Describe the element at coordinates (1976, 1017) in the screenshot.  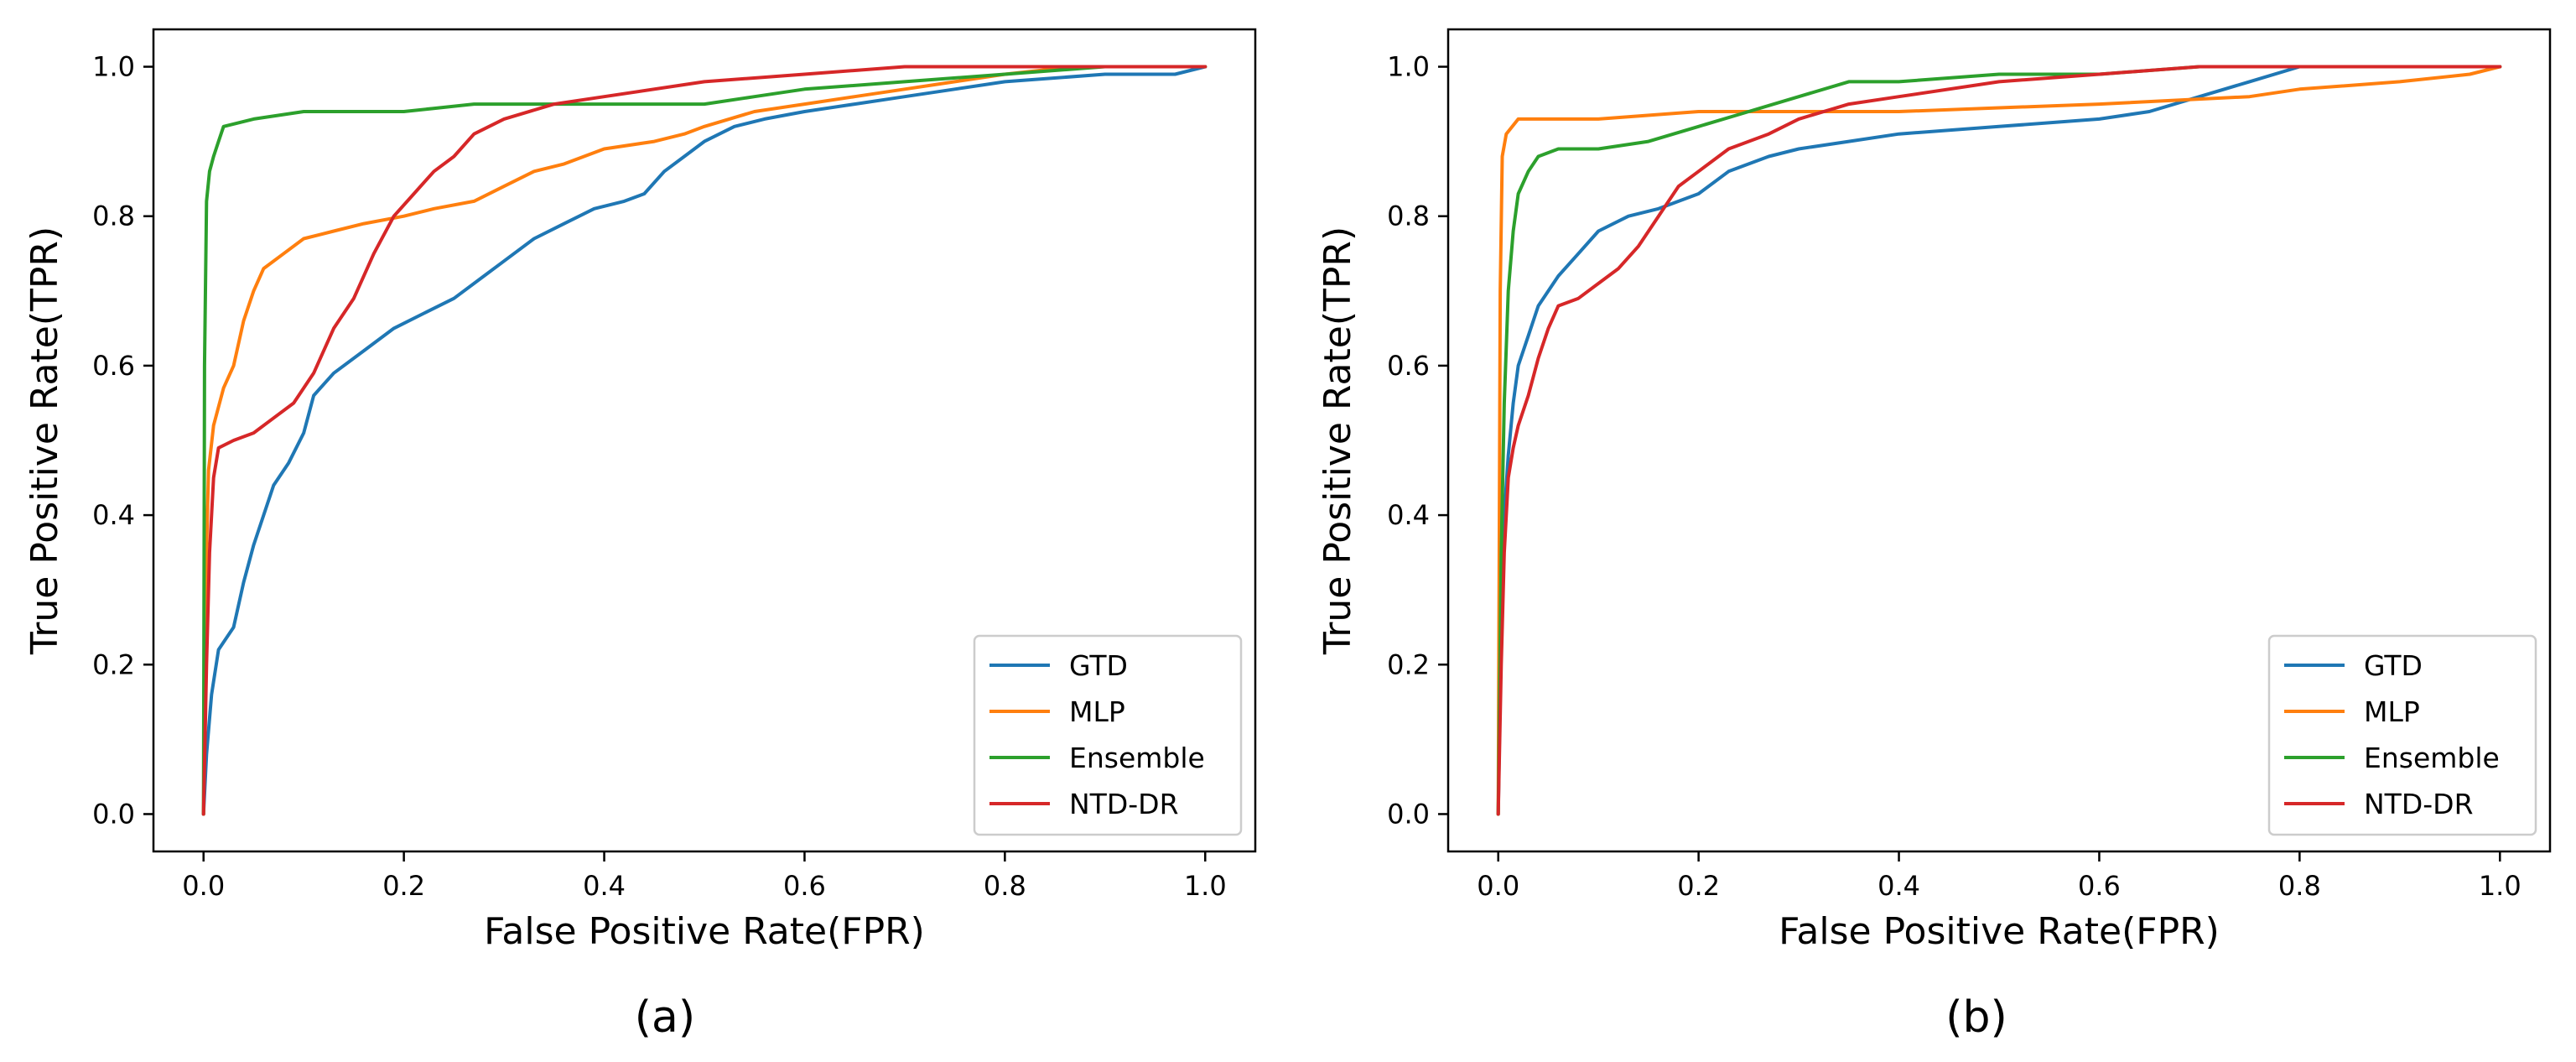
I see `panel-label-b: (b)` at that location.